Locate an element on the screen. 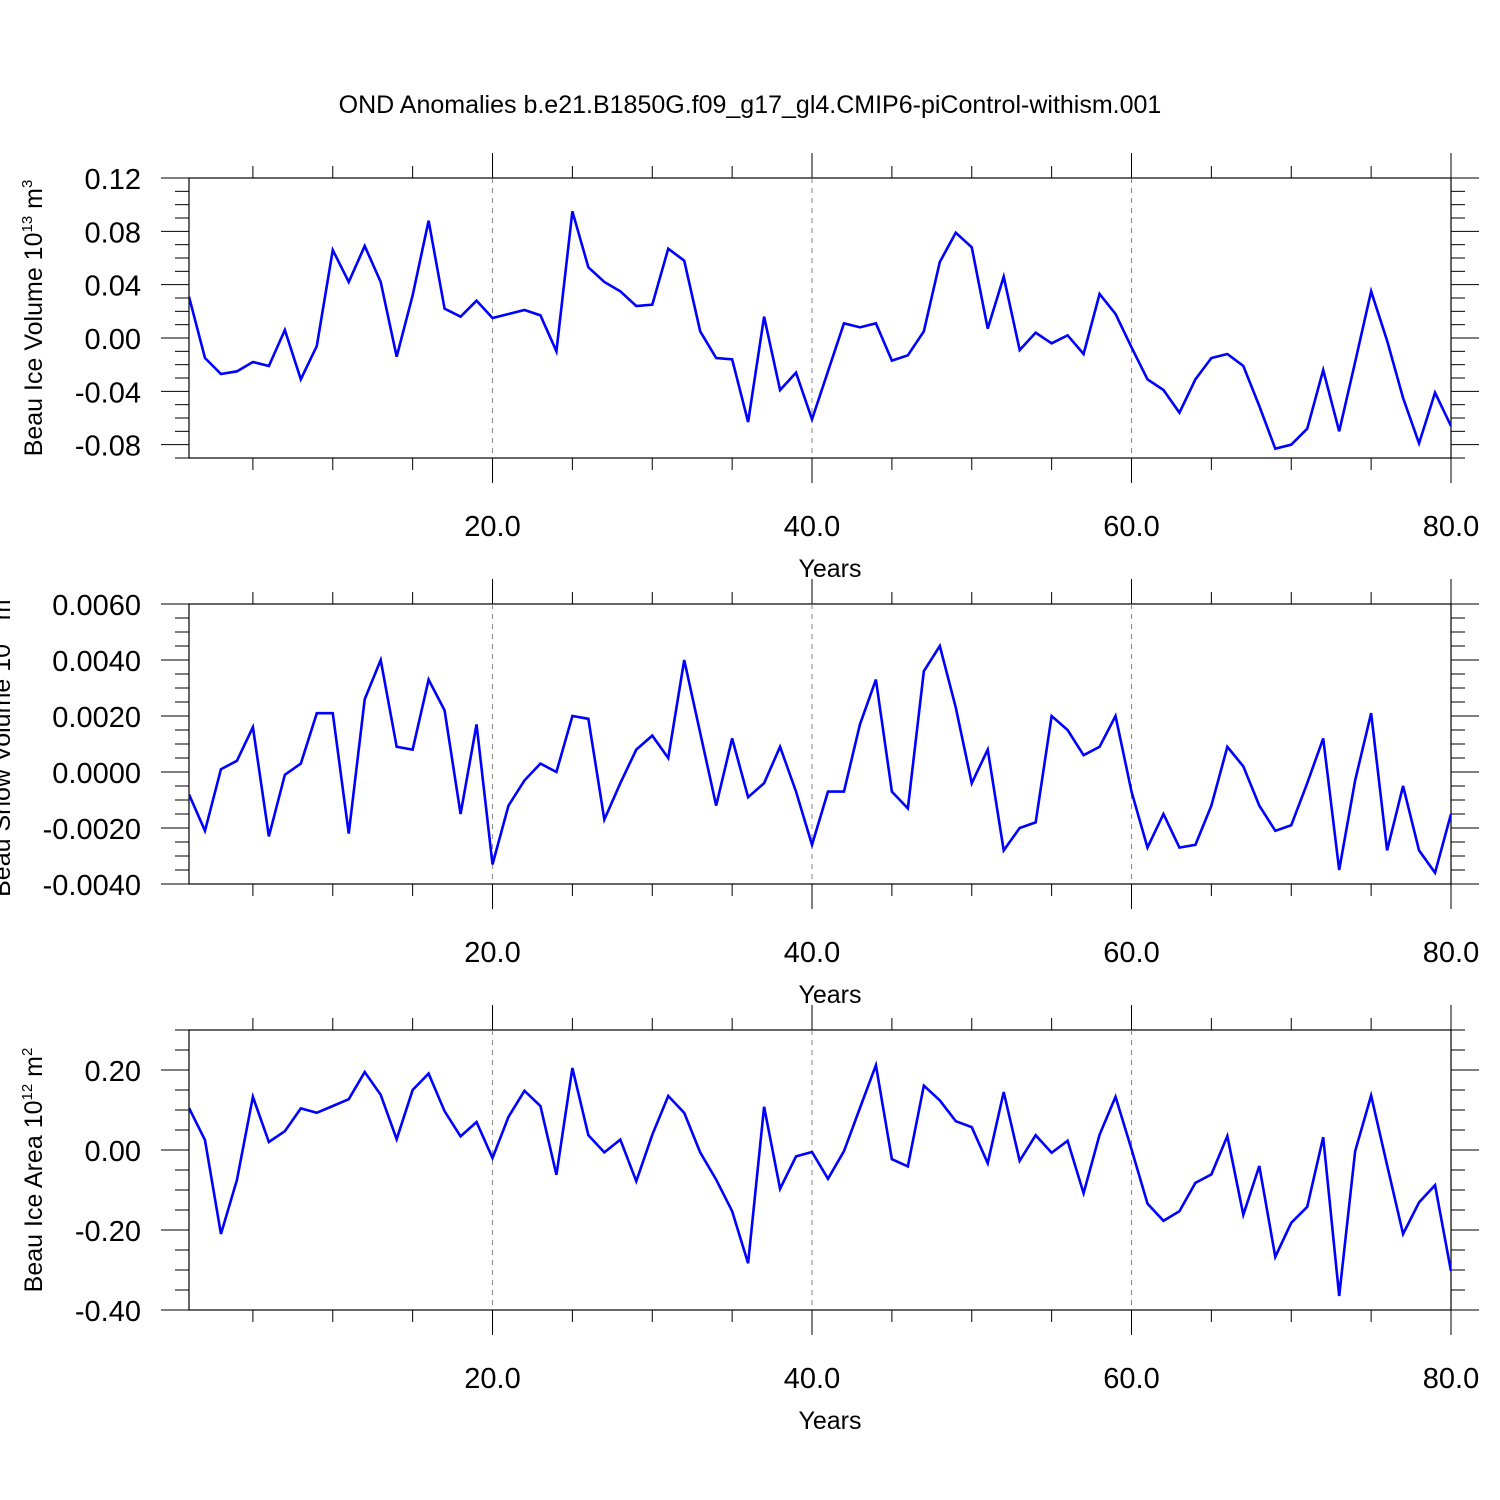 This screenshot has height=1500, width=1500. y-tick-label: 0.08 is located at coordinates (113, 233).